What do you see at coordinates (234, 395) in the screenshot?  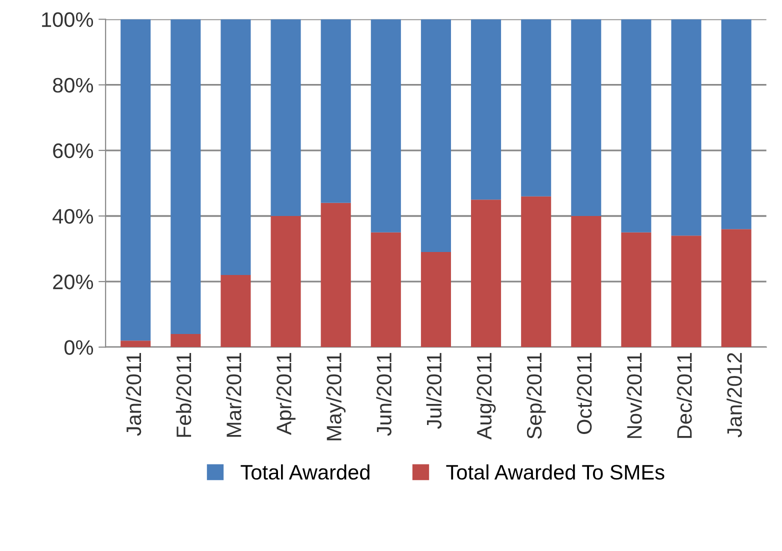 I see `x-tick-label: Mar/2011` at bounding box center [234, 395].